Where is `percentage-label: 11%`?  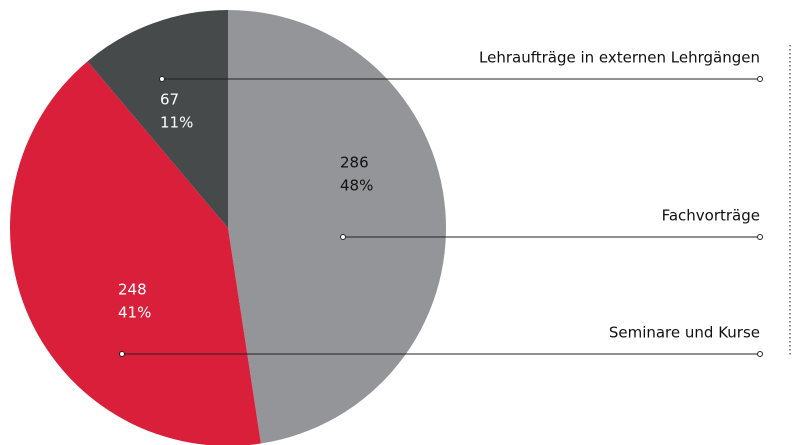
percentage-label: 11% is located at coordinates (176, 123).